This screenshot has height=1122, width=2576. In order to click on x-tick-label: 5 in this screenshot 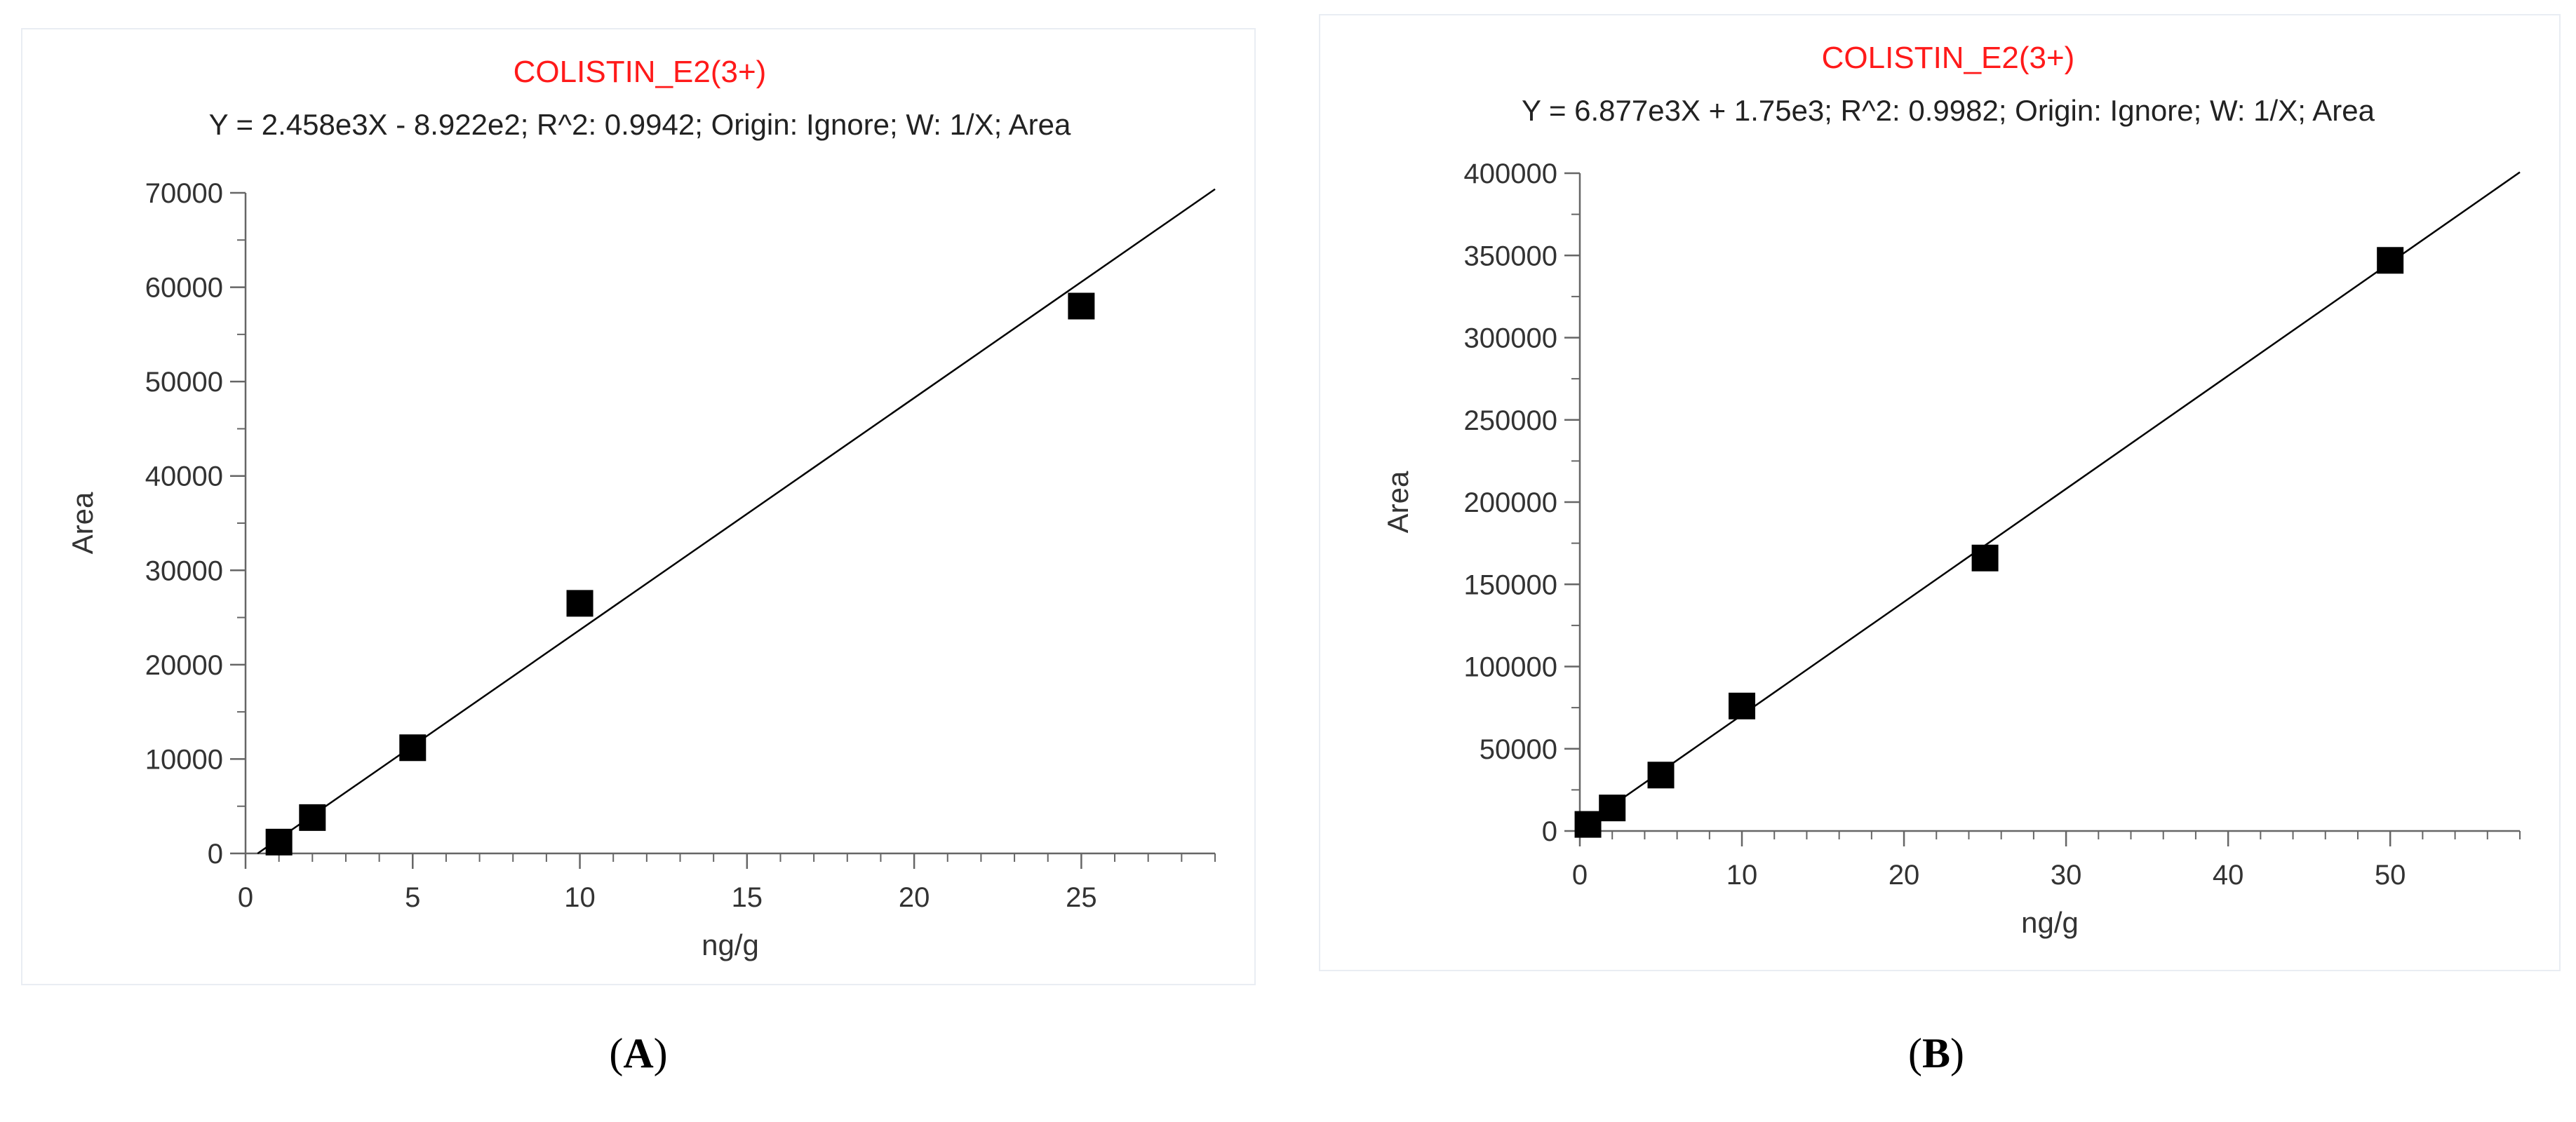, I will do `click(412, 897)`.